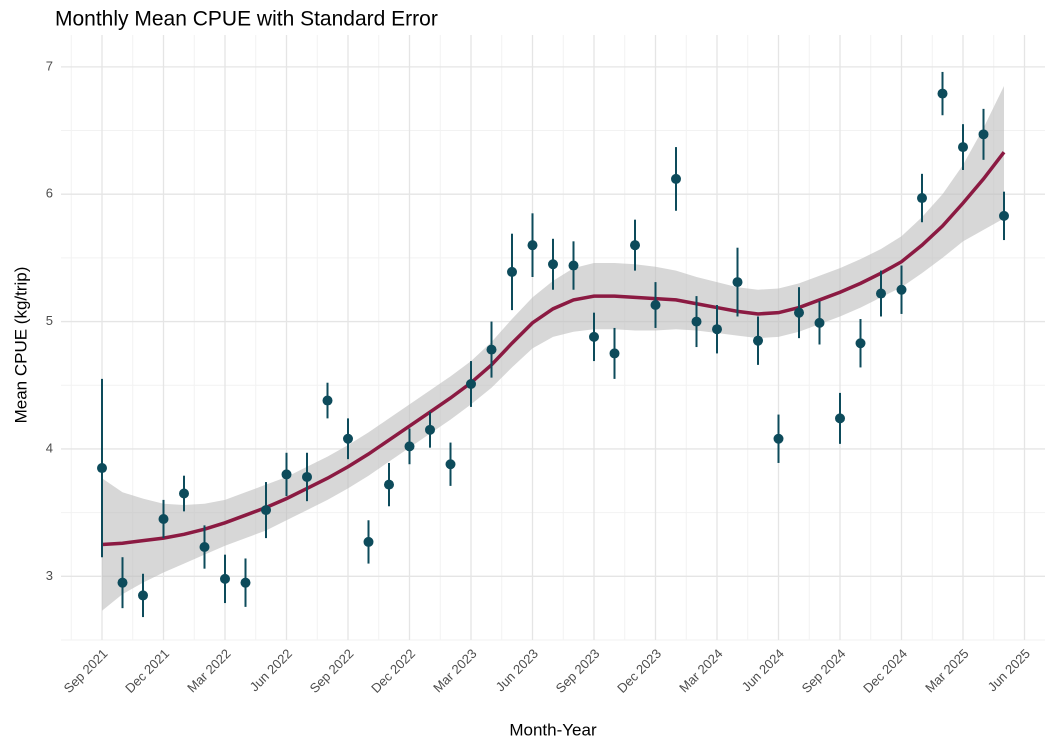  Describe the element at coordinates (946, 670) in the screenshot. I see `x-tick-label: Mar 2025` at that location.